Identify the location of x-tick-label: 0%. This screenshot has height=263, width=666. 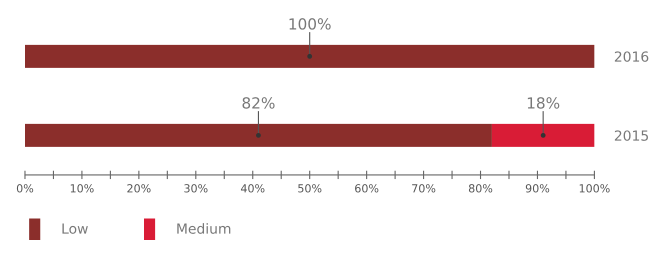
(25, 188).